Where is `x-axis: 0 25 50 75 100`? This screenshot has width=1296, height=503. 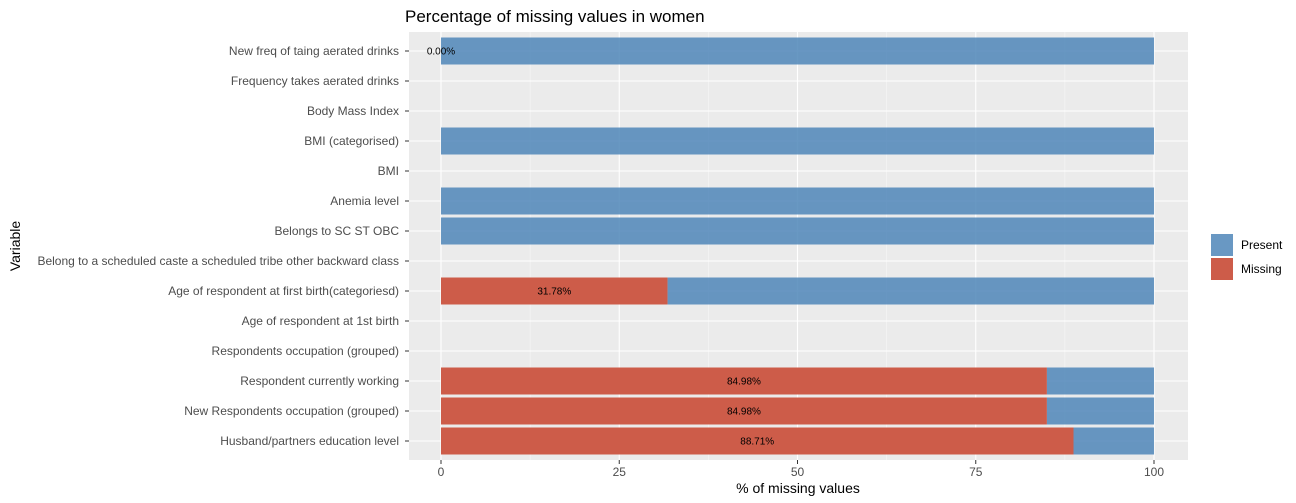
x-axis: 0 25 50 75 100 is located at coordinates (801, 469).